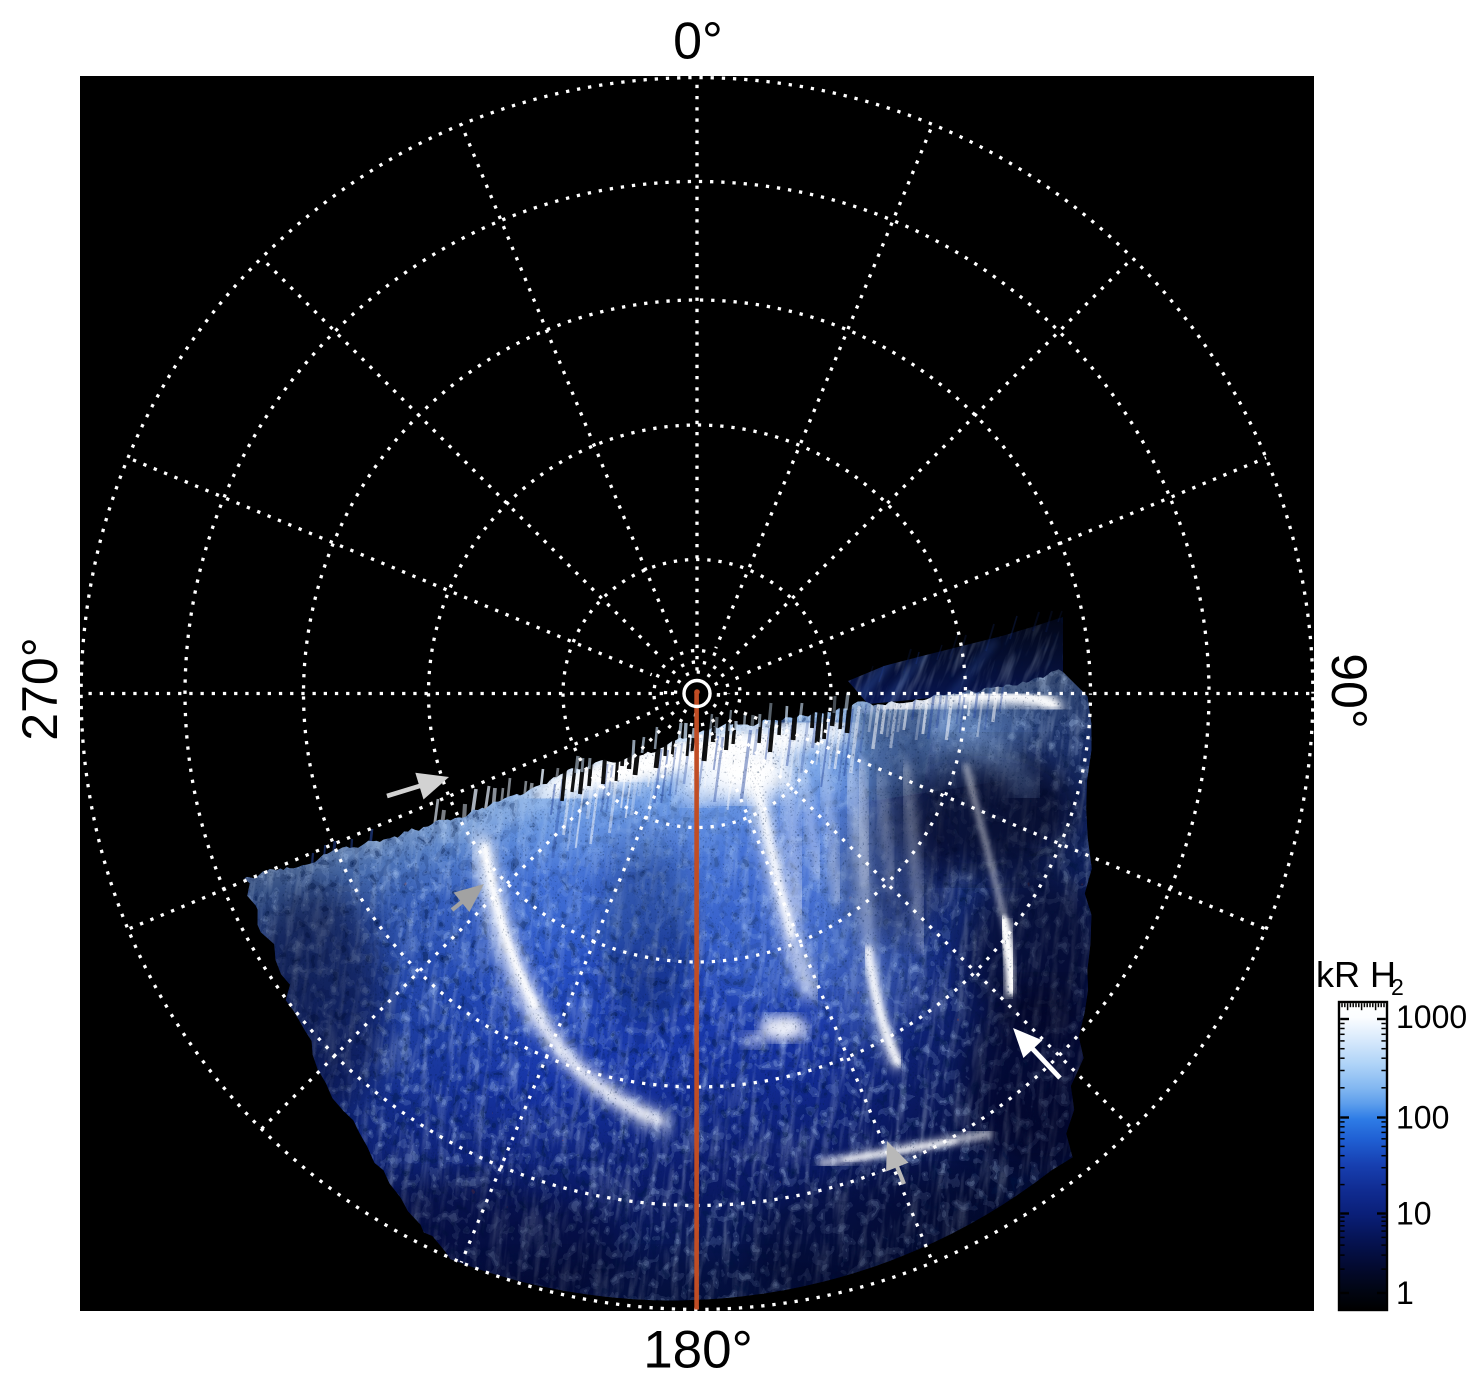 The height and width of the screenshot is (1386, 1481). What do you see at coordinates (1431, 1017) in the screenshot?
I see `svg-text: 1000` at bounding box center [1431, 1017].